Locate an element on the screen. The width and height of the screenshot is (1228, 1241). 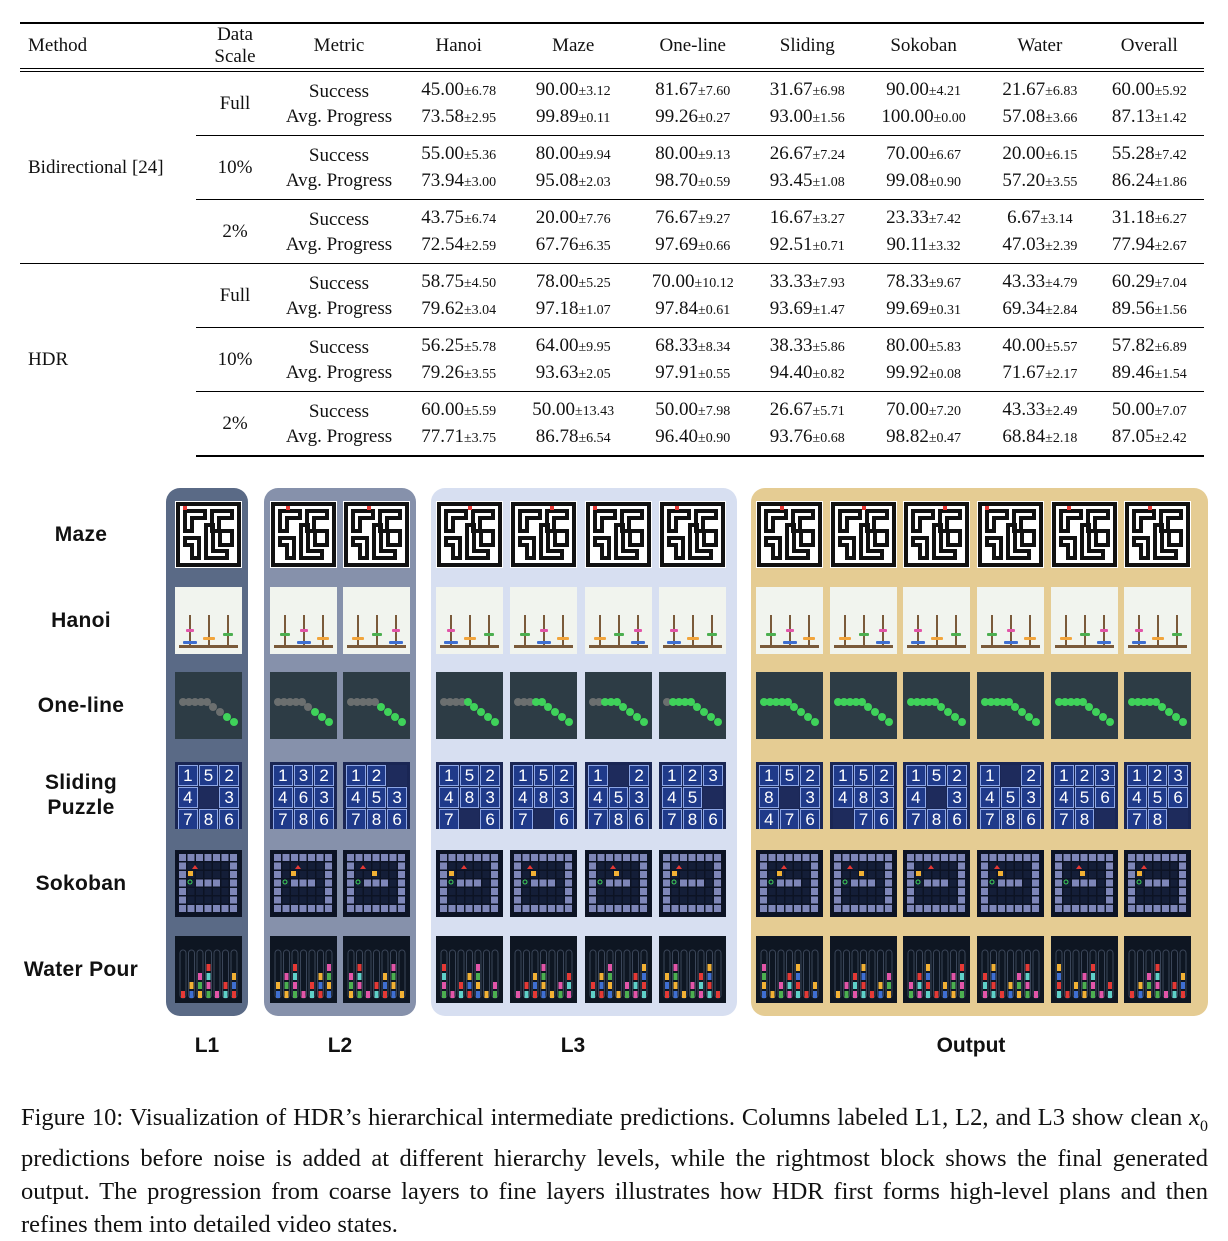
row-label-hanoi: Hanoi is located at coordinates (81, 620).